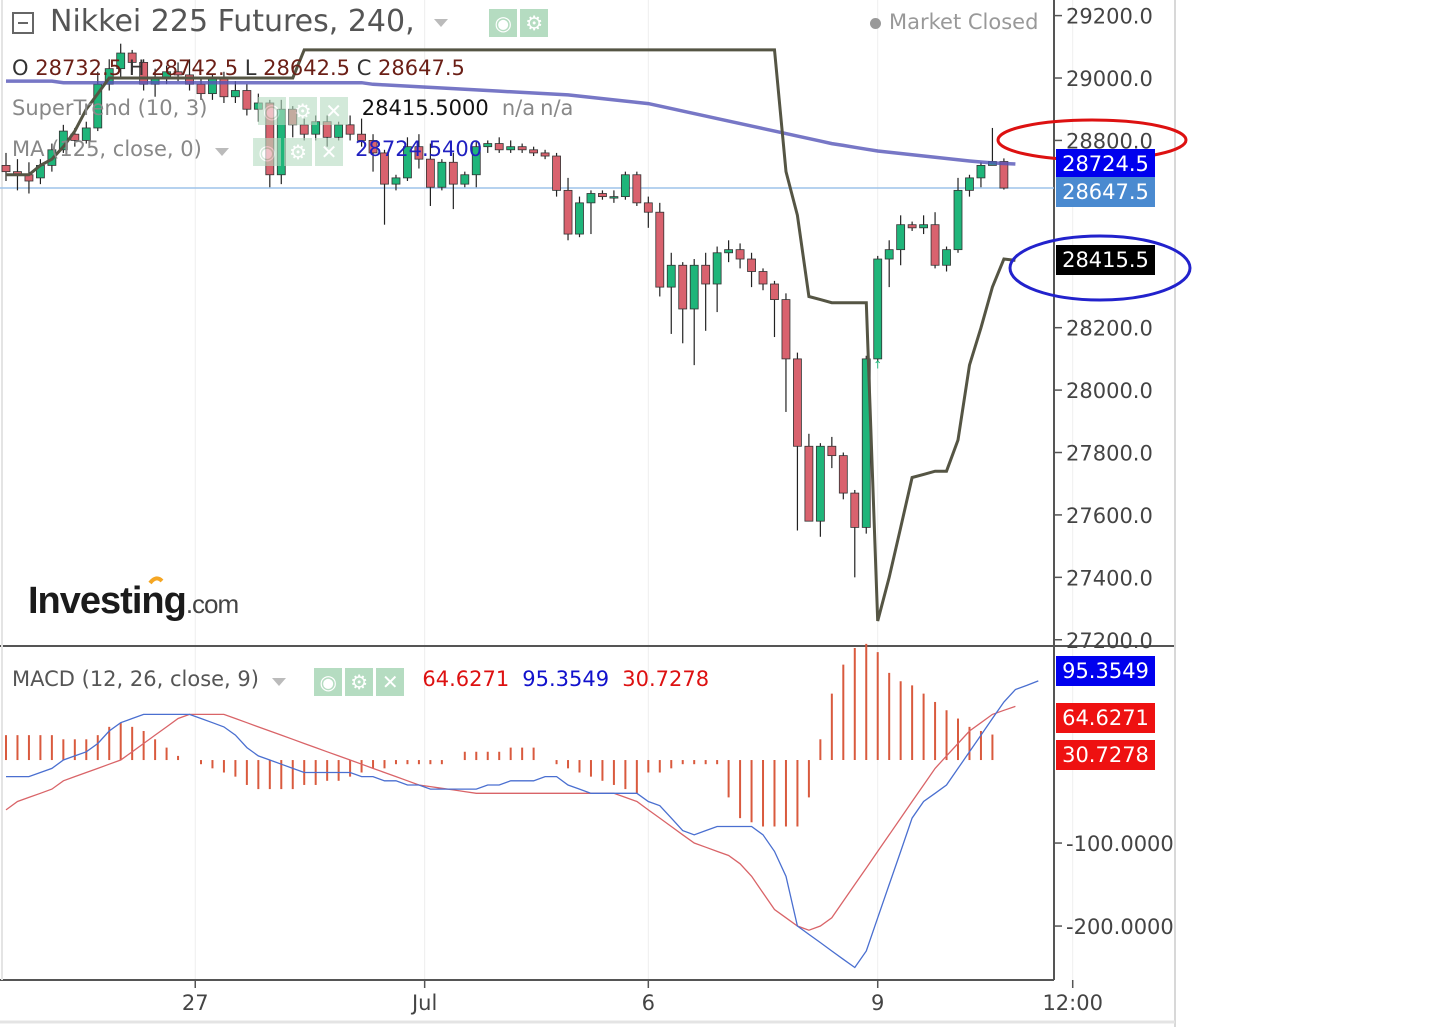 This screenshot has width=1449, height=1027. What do you see at coordinates (1105, 192) in the screenshot?
I see `close-price-tag: 28647.5` at bounding box center [1105, 192].